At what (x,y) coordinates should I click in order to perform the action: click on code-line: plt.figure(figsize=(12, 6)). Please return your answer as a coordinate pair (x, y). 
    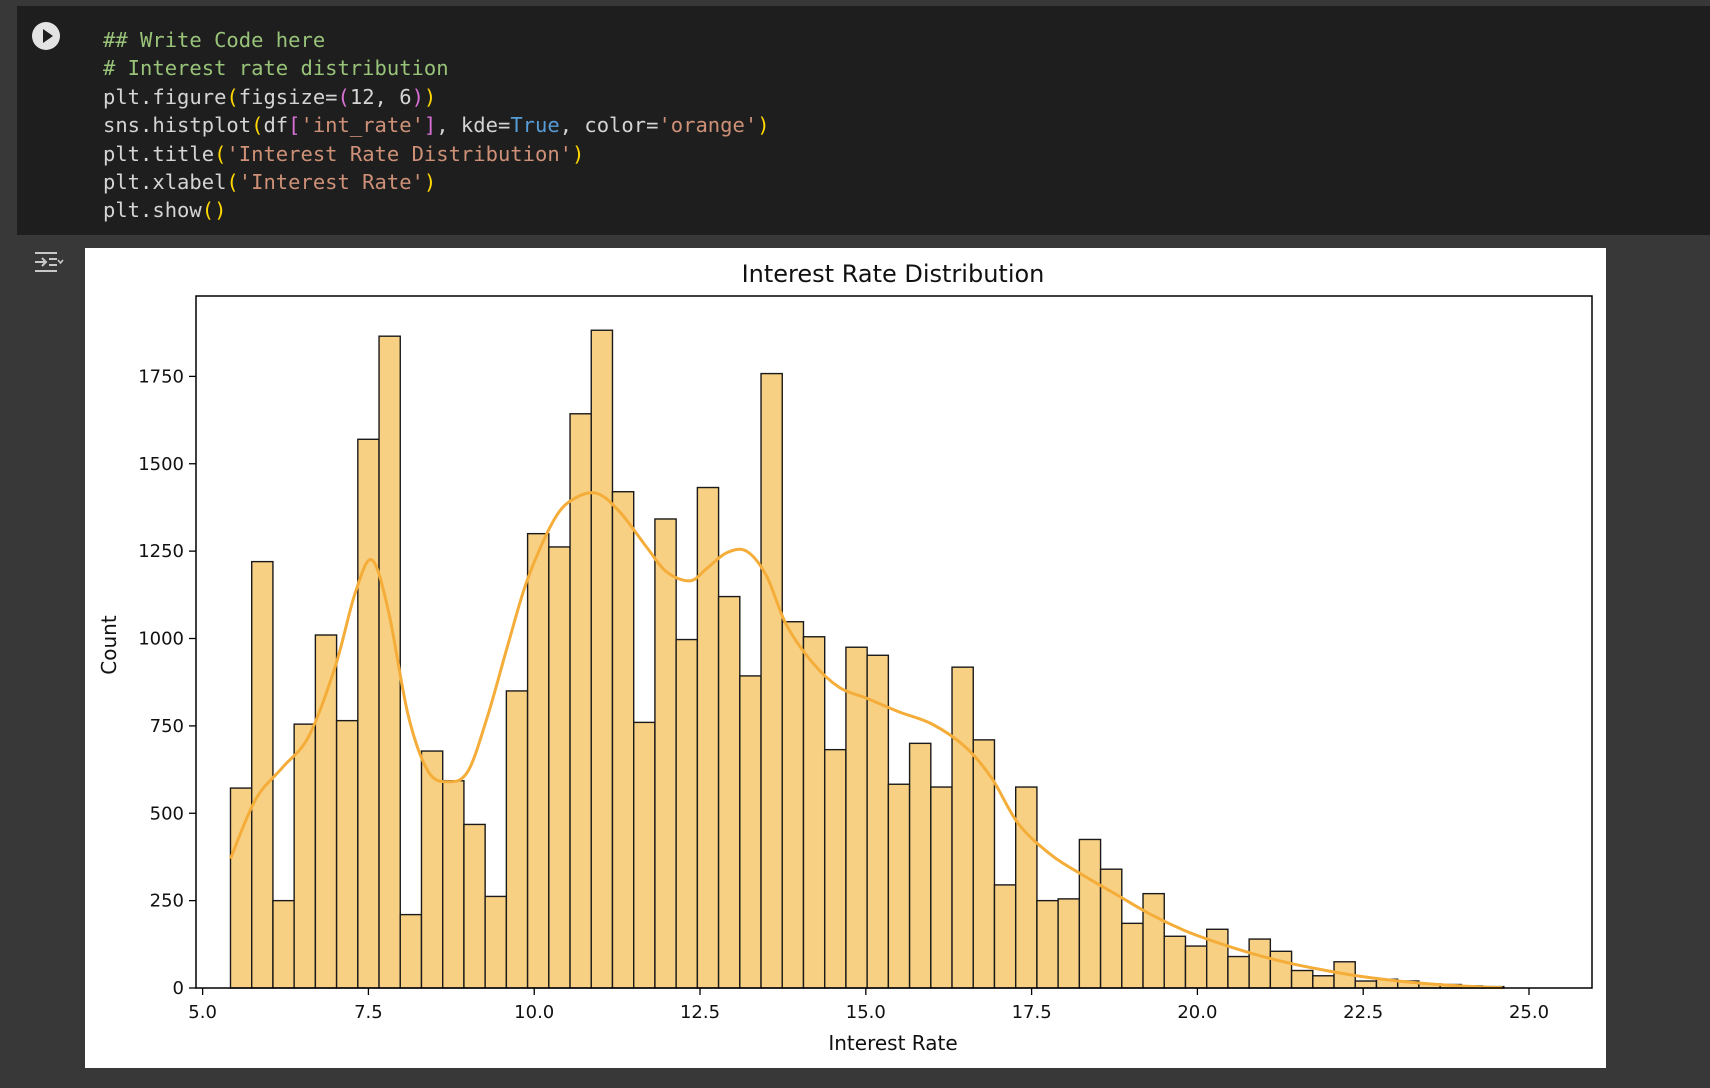
    Looking at the image, I should click on (436, 97).